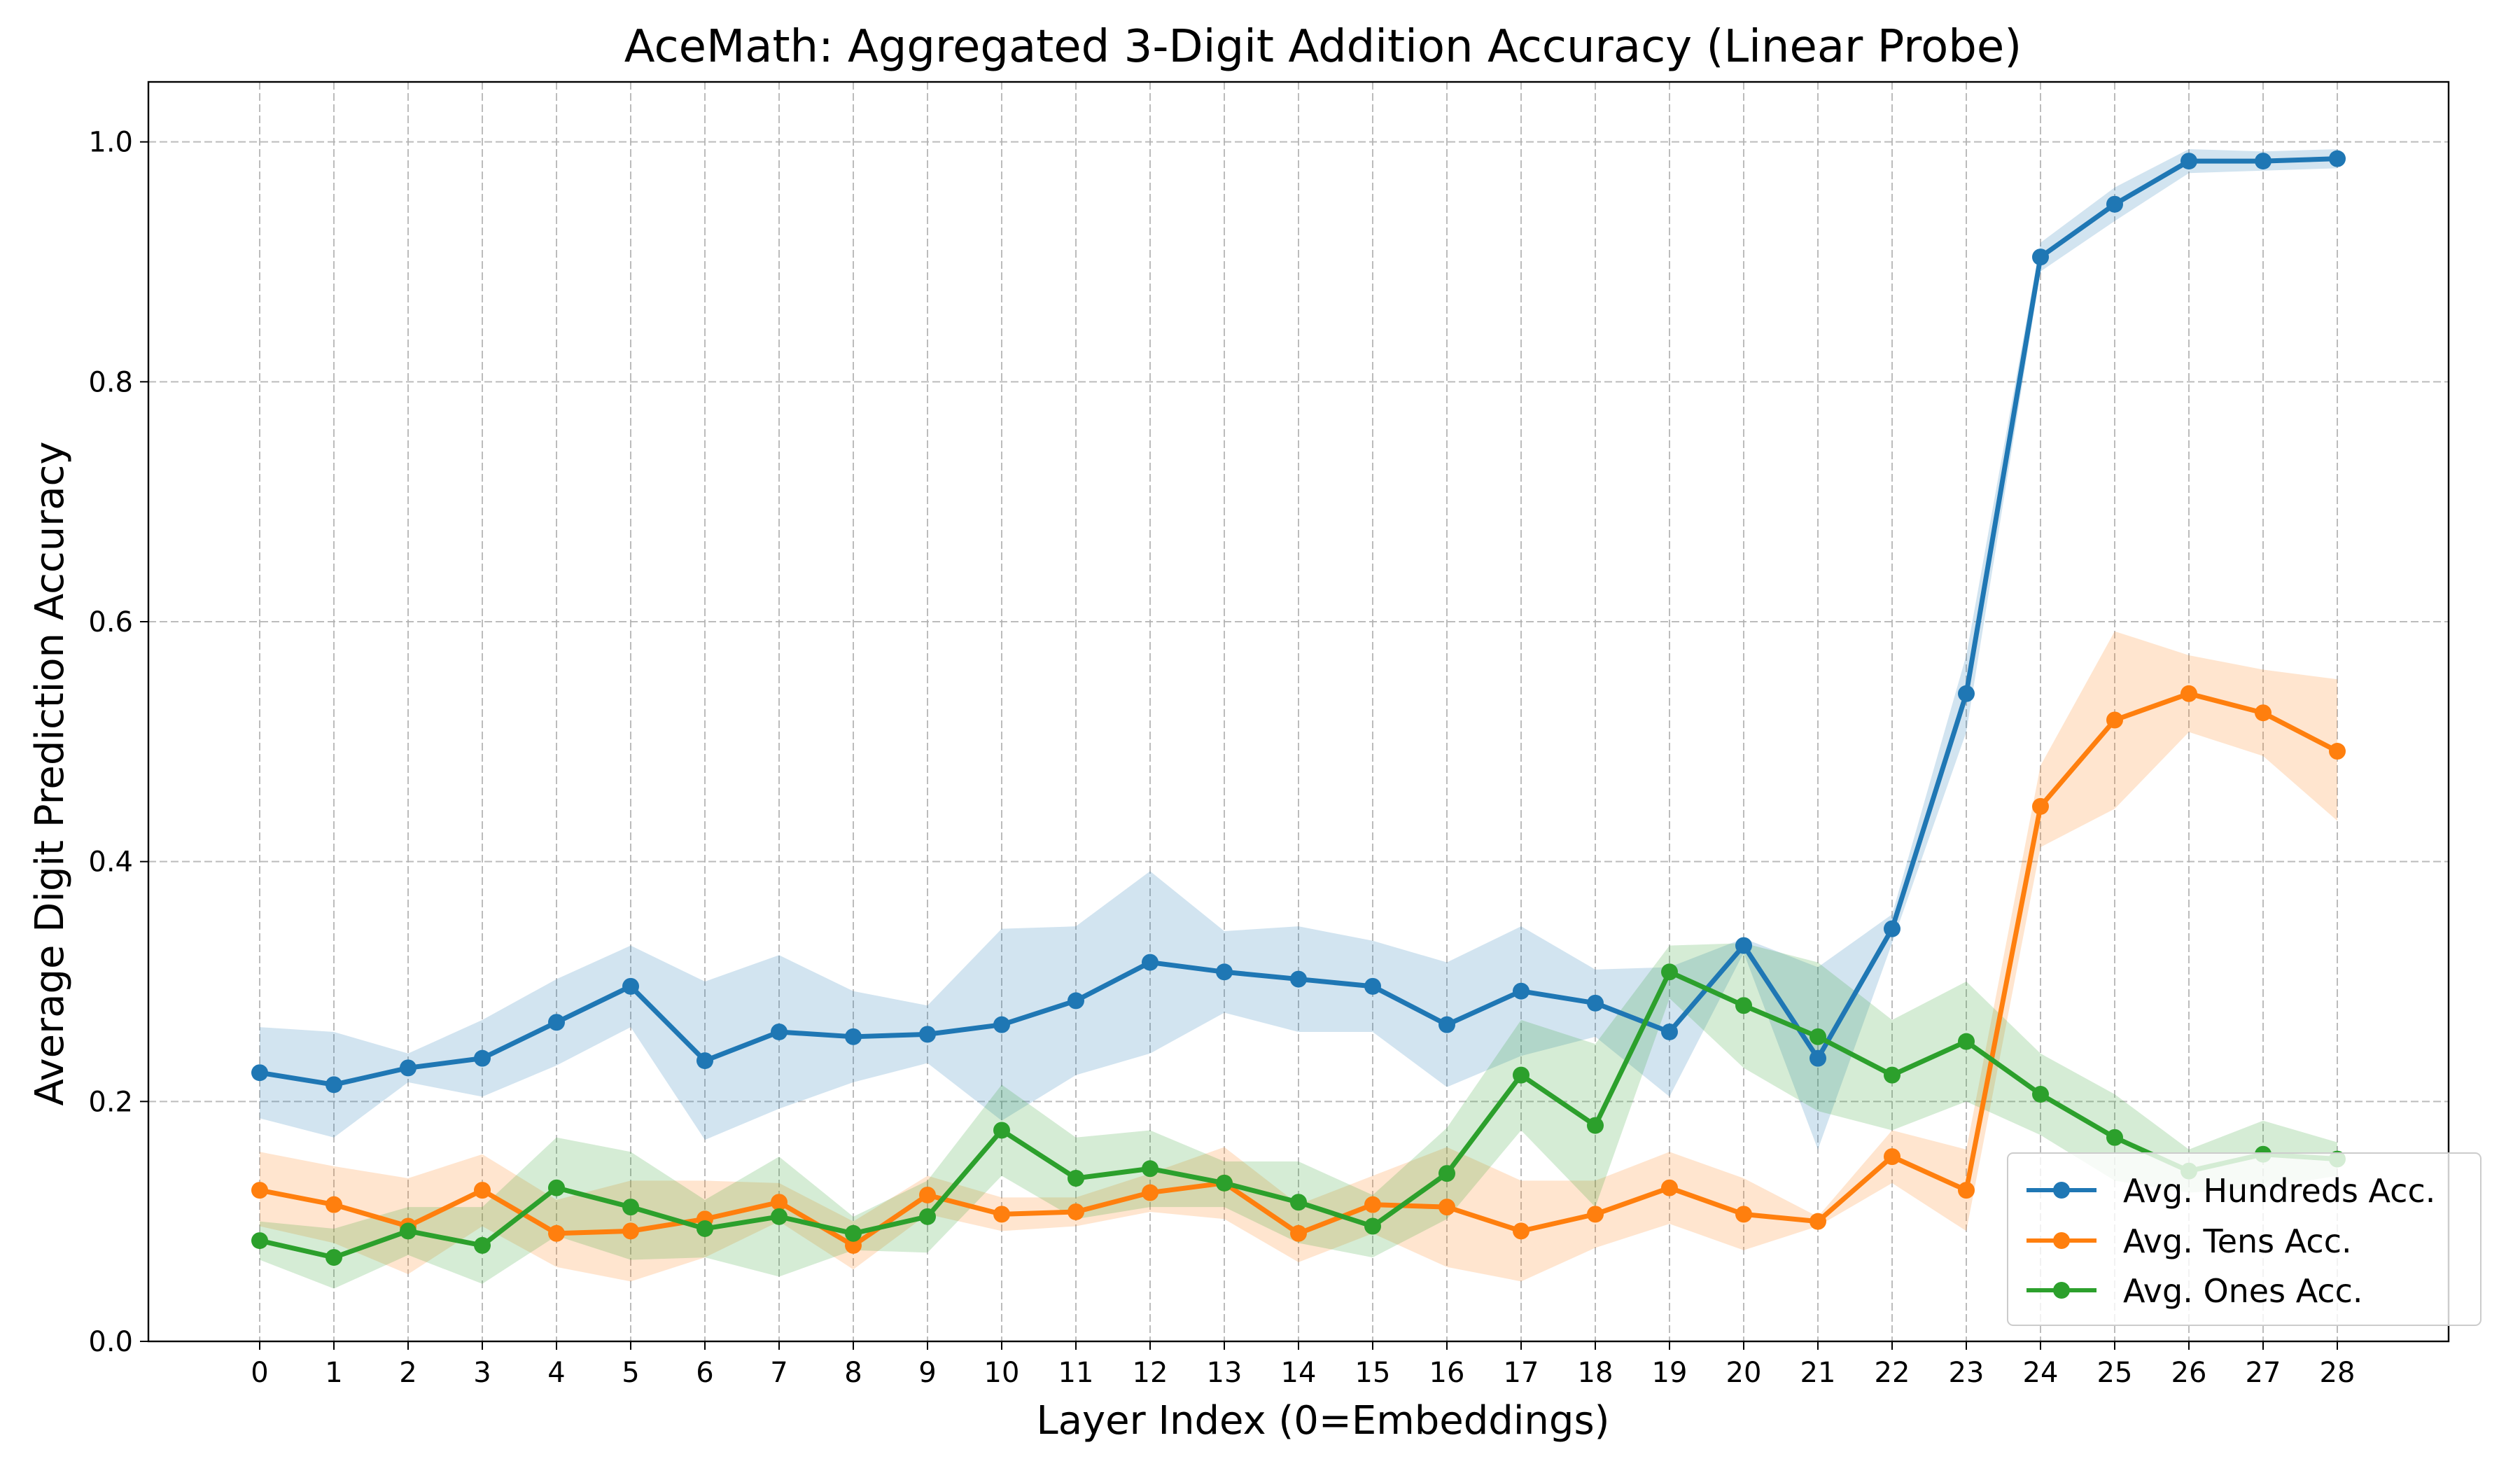 The width and height of the screenshot is (2520, 1473). I want to click on x-tick-label: 28, so click(2338, 1373).